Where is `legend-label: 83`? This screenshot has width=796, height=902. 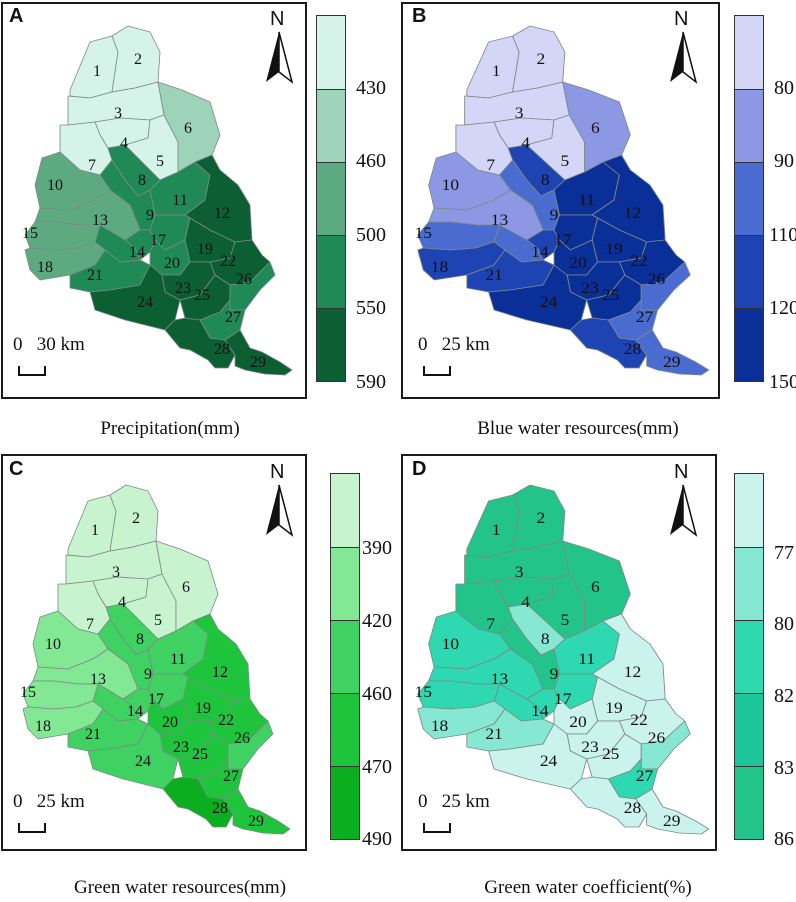 legend-label: 83 is located at coordinates (784, 768).